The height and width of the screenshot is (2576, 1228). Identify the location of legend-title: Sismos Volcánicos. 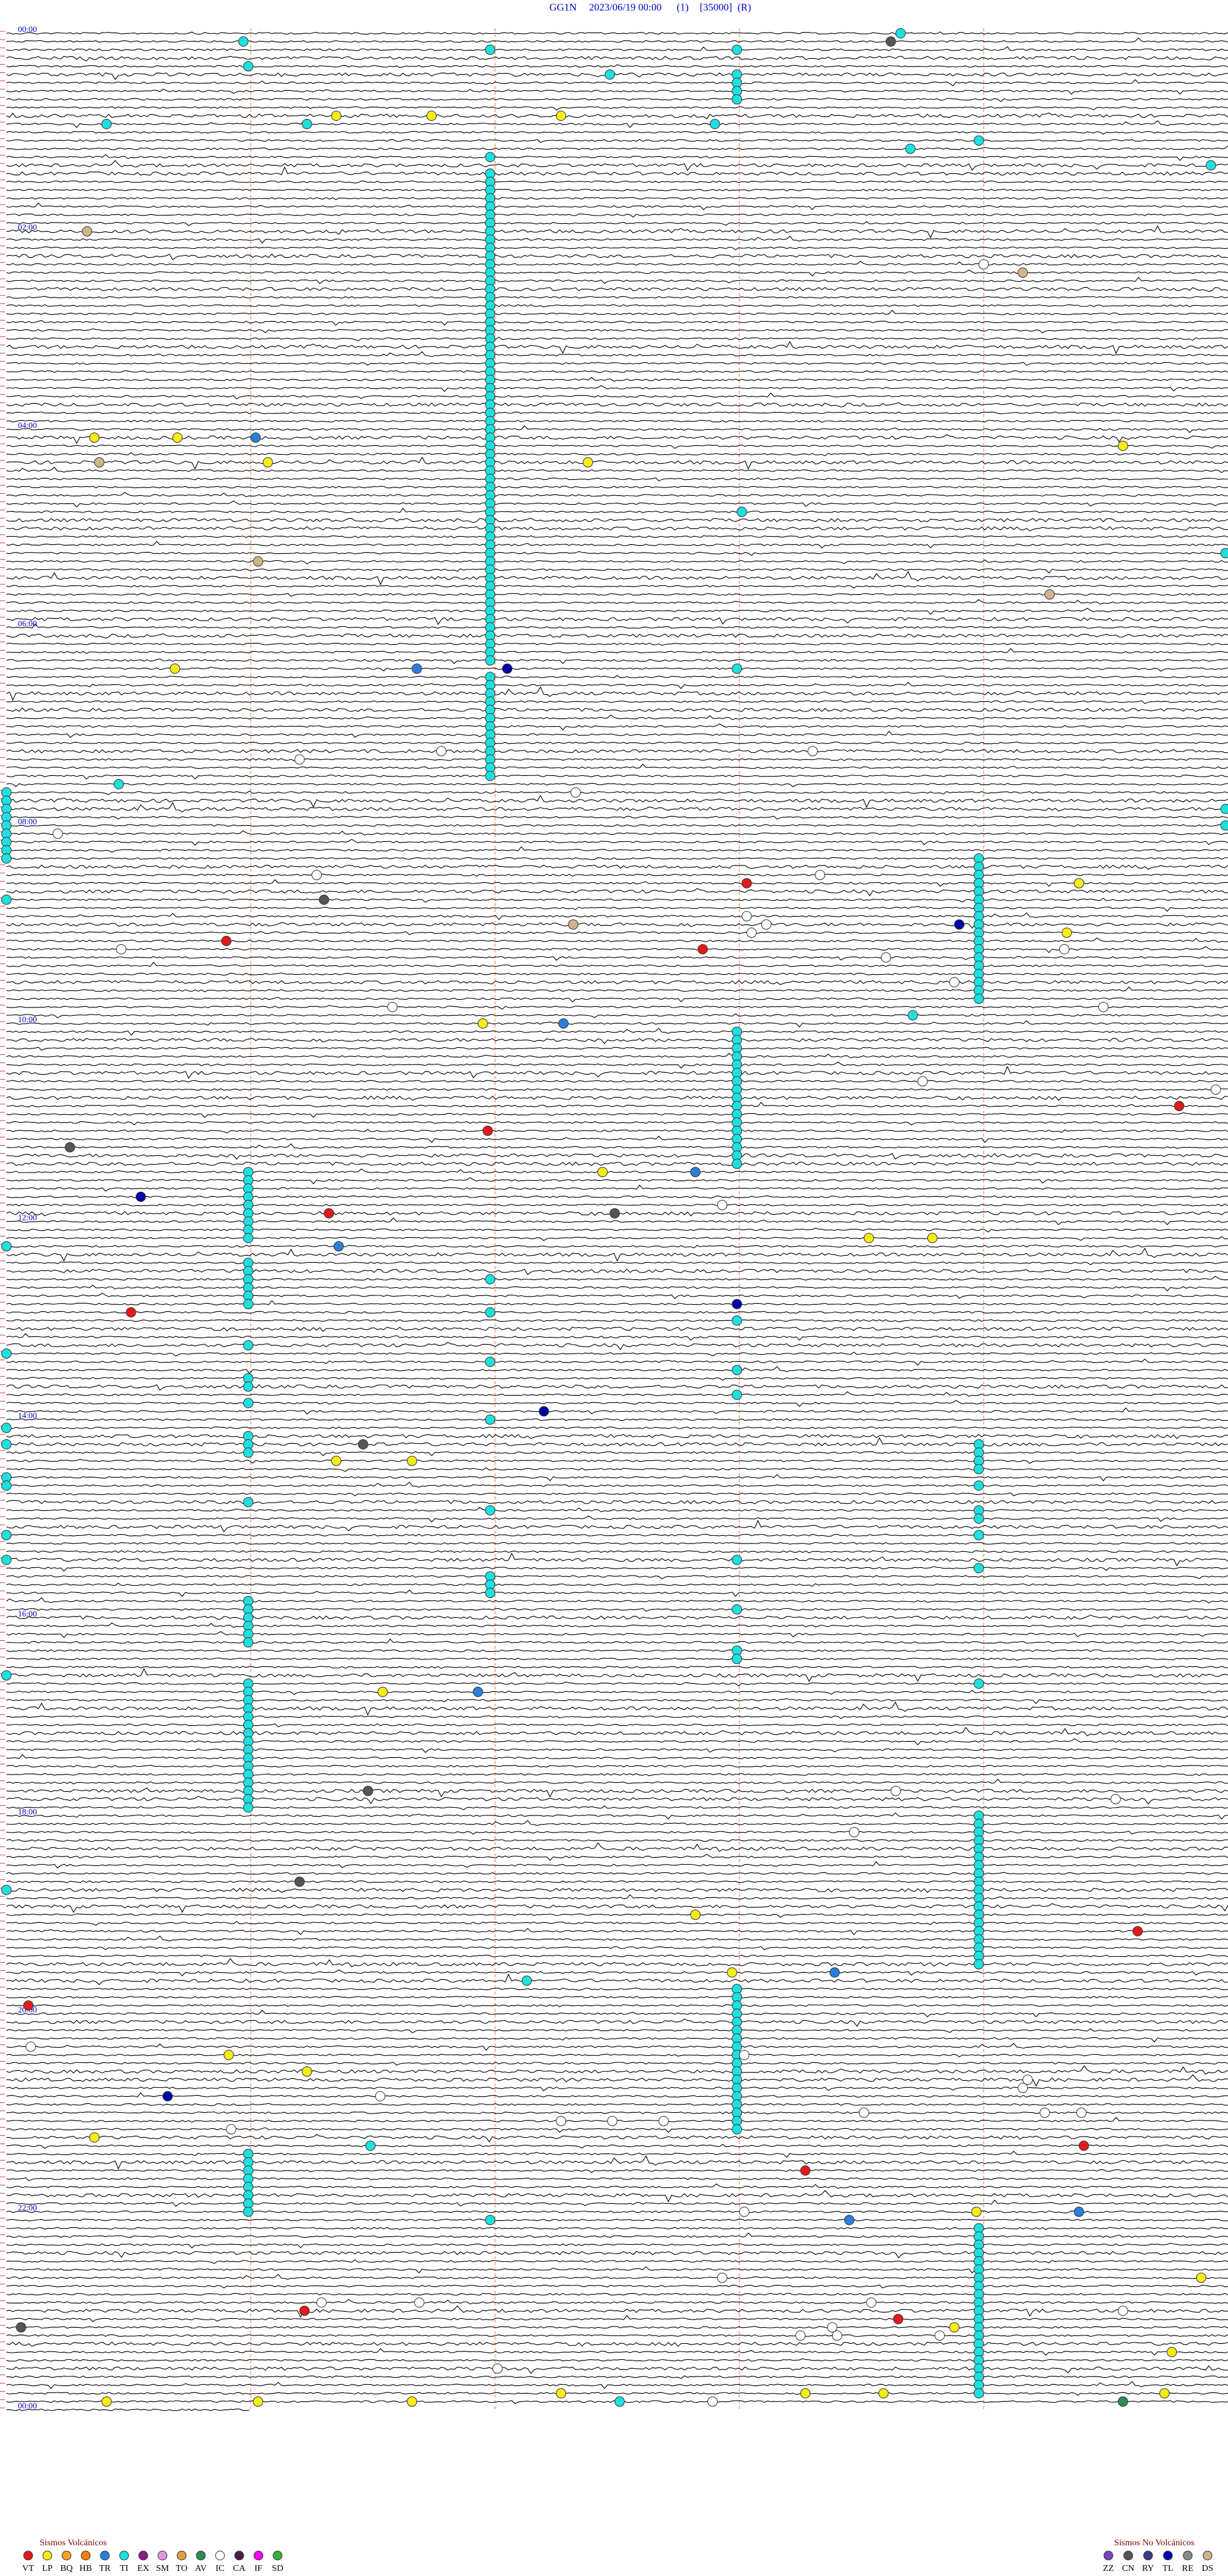
(73, 2543).